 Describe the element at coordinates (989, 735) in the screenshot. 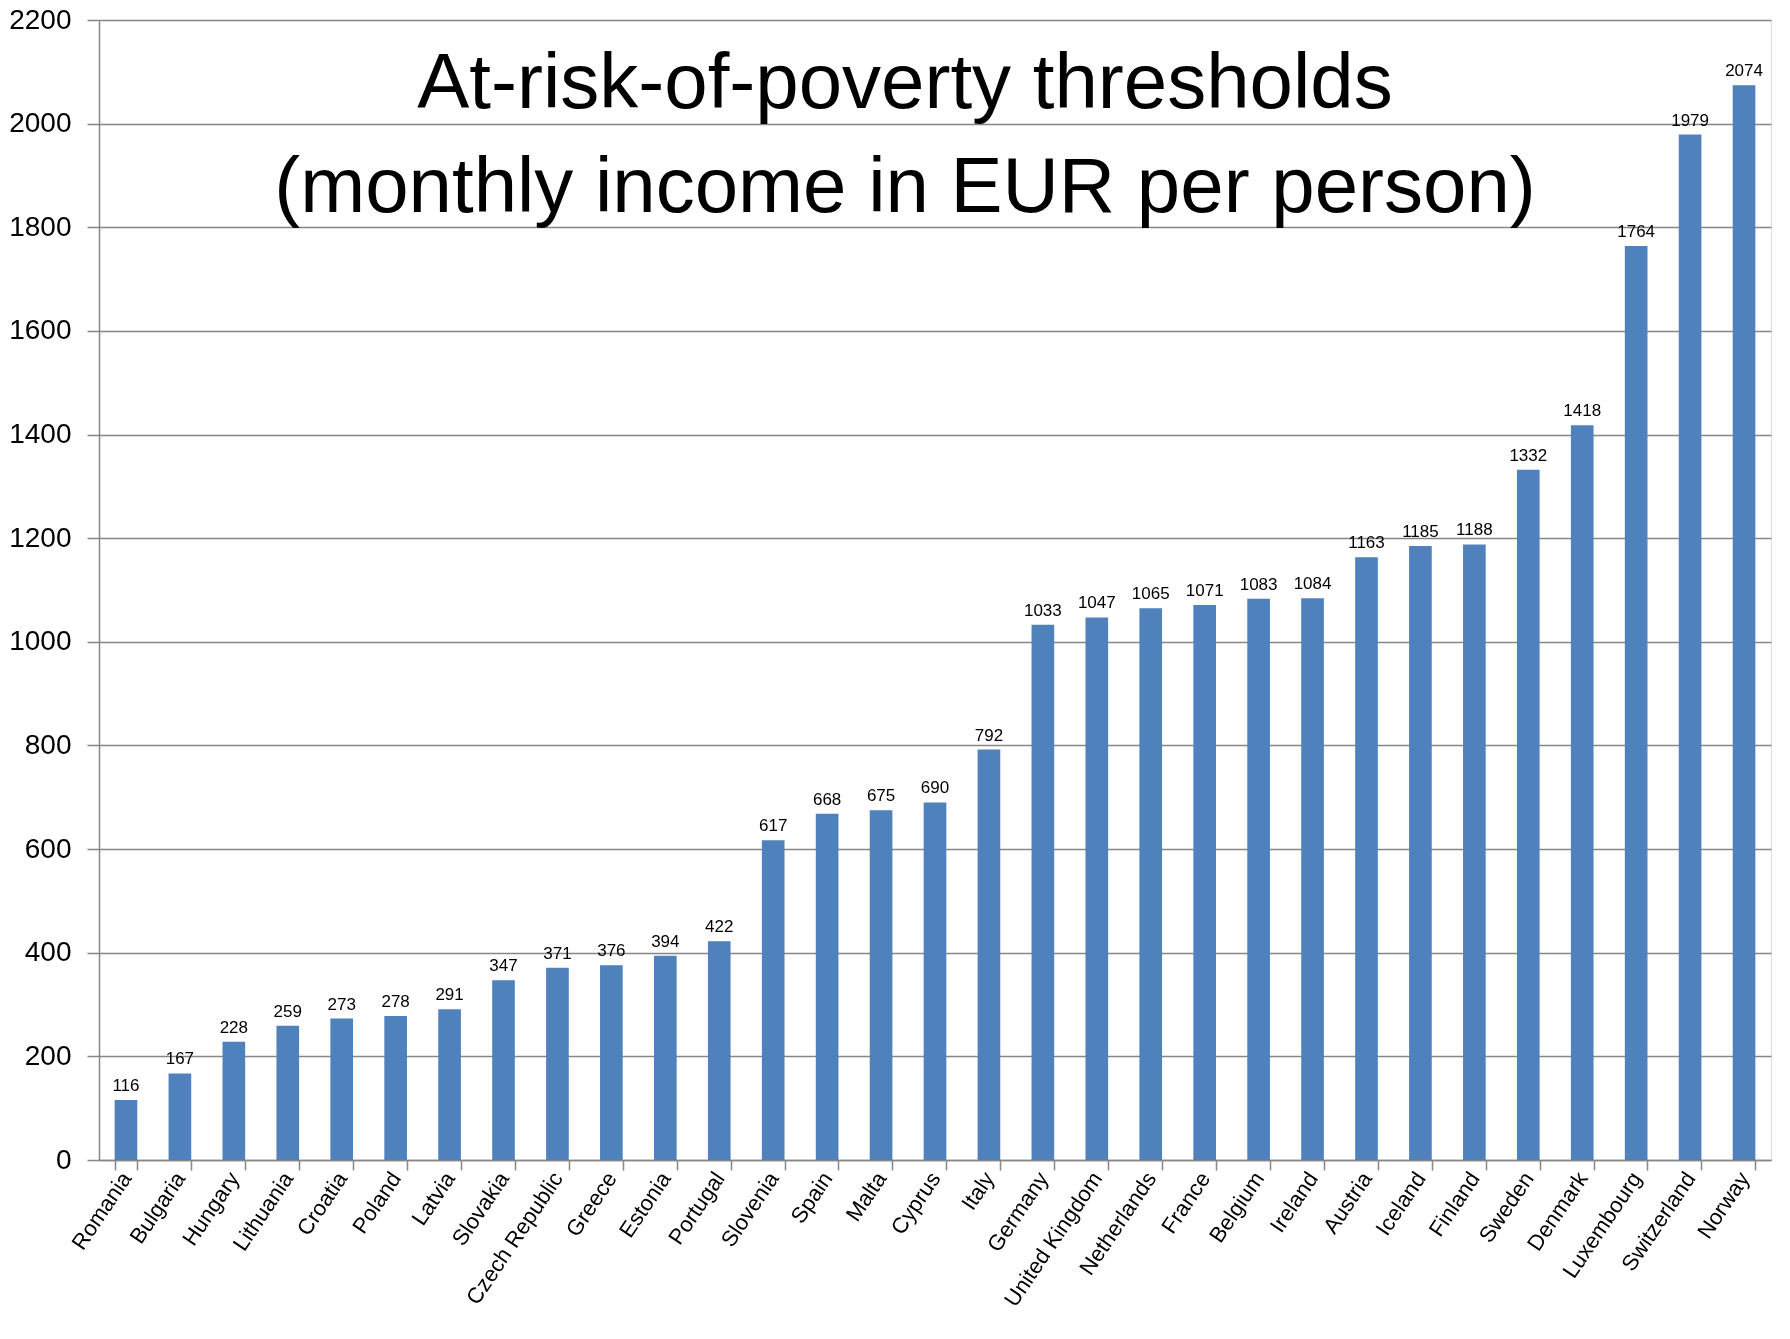

I see `data-label: 792` at that location.